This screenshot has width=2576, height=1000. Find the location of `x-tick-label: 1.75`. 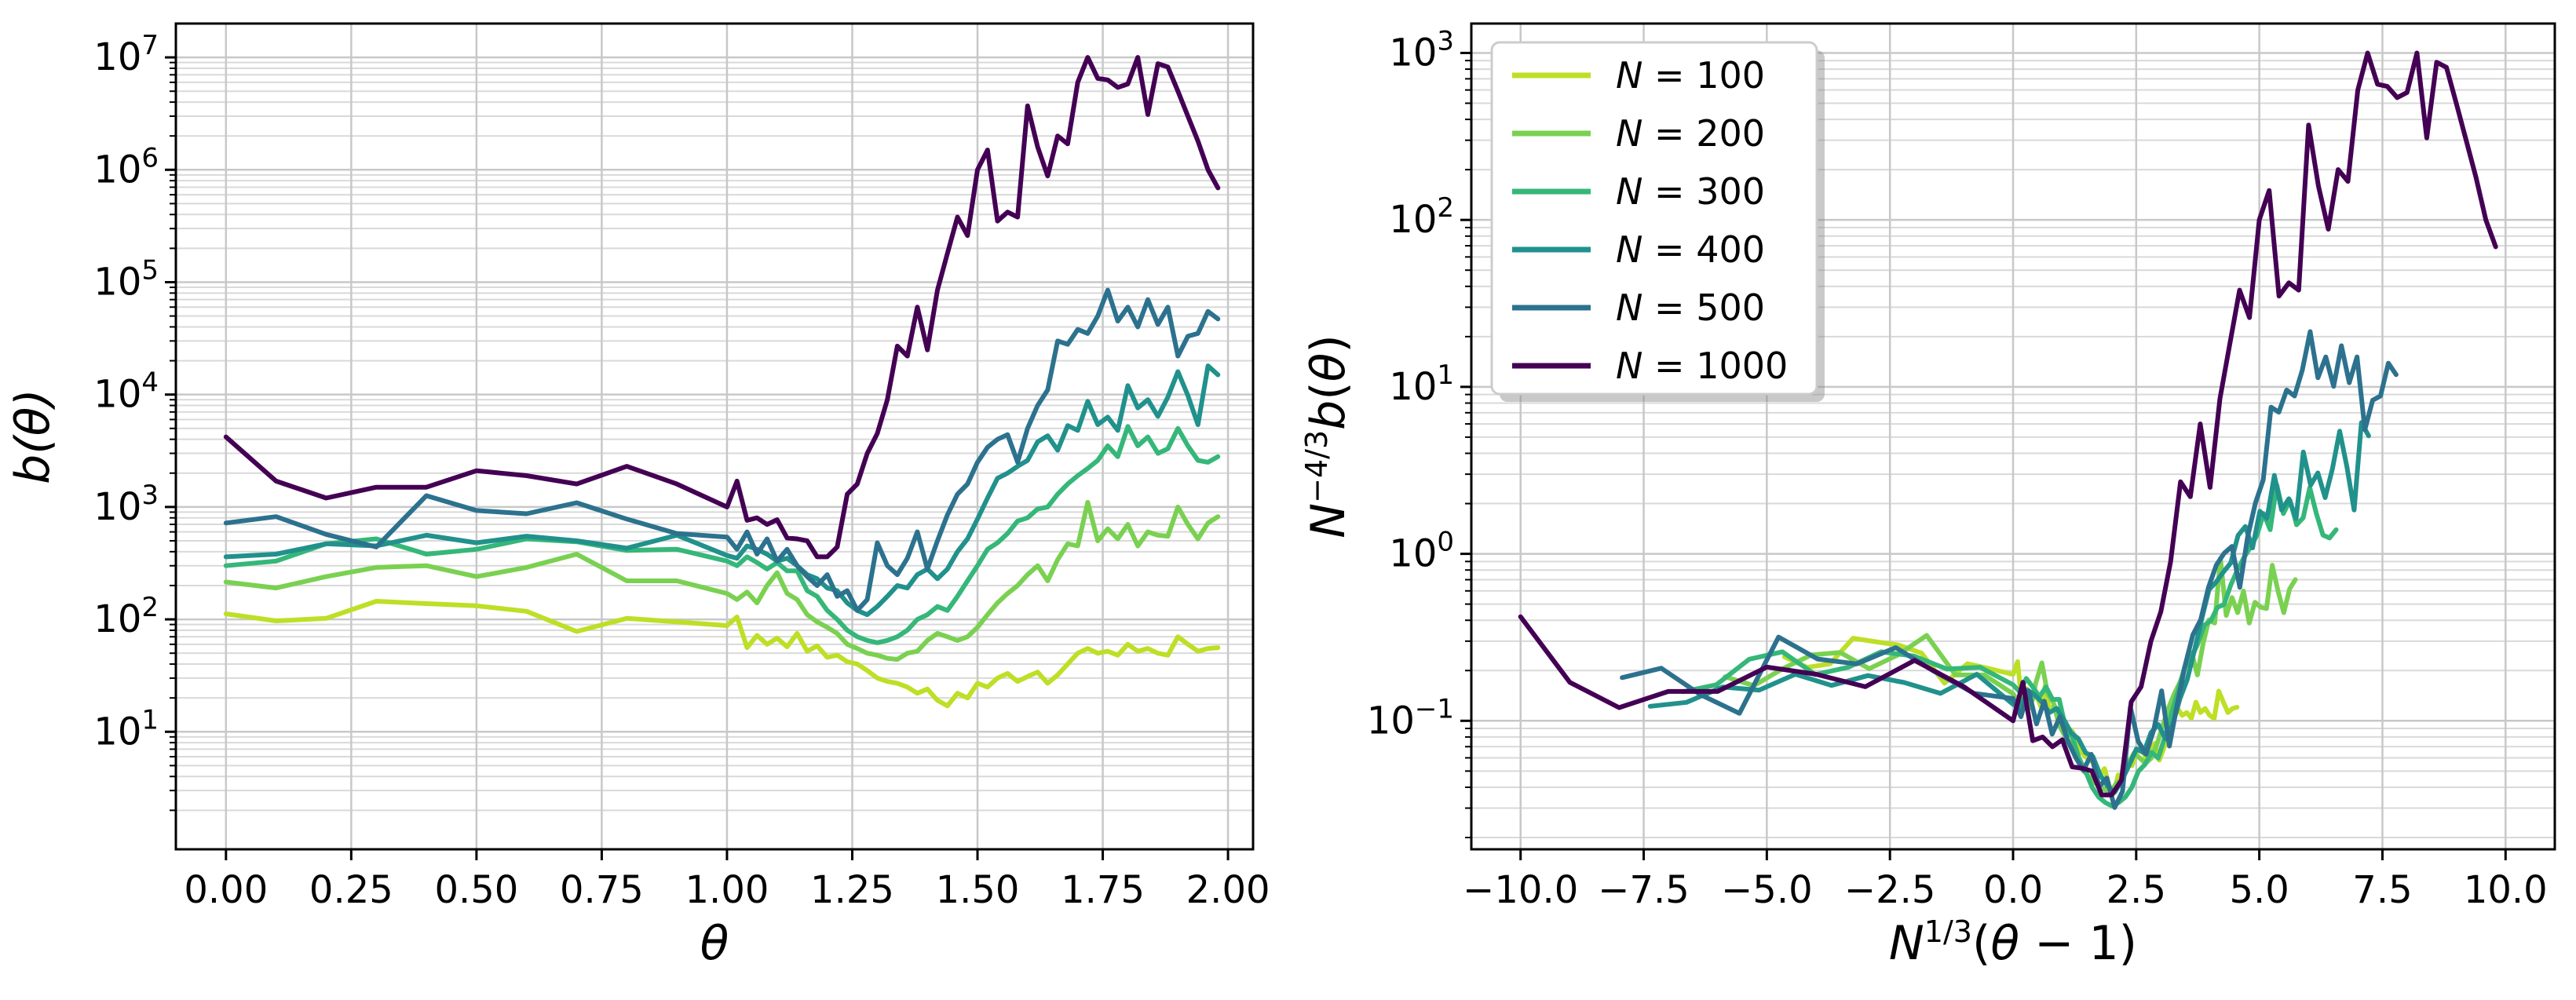

x-tick-label: 1.75 is located at coordinates (1103, 890).